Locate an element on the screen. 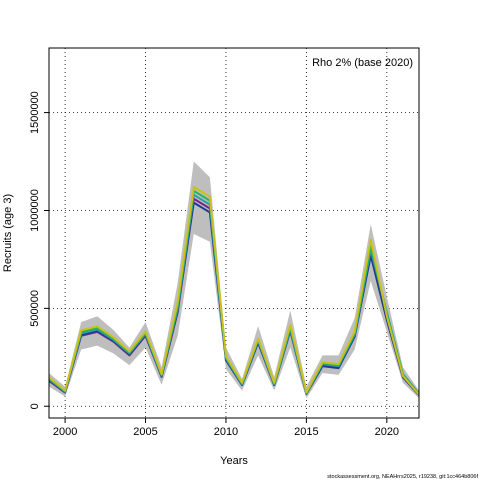 The image size is (480, 480). x-tick-label: 2015 is located at coordinates (306, 432).